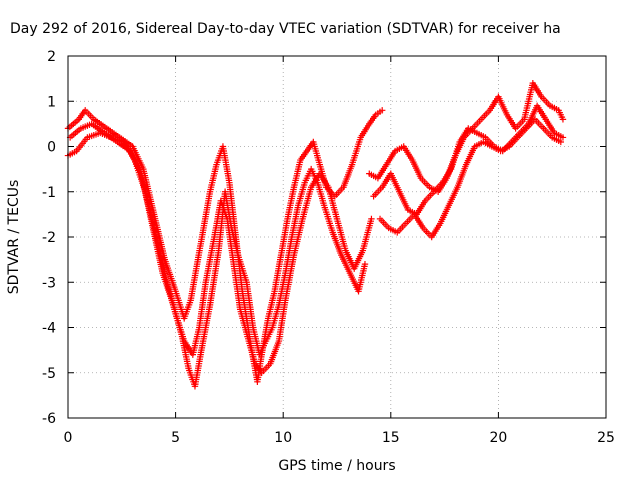 The image size is (640, 480). Describe the element at coordinates (14, 237) in the screenshot. I see `y-axis-label: SDTVAR / TECUs` at that location.